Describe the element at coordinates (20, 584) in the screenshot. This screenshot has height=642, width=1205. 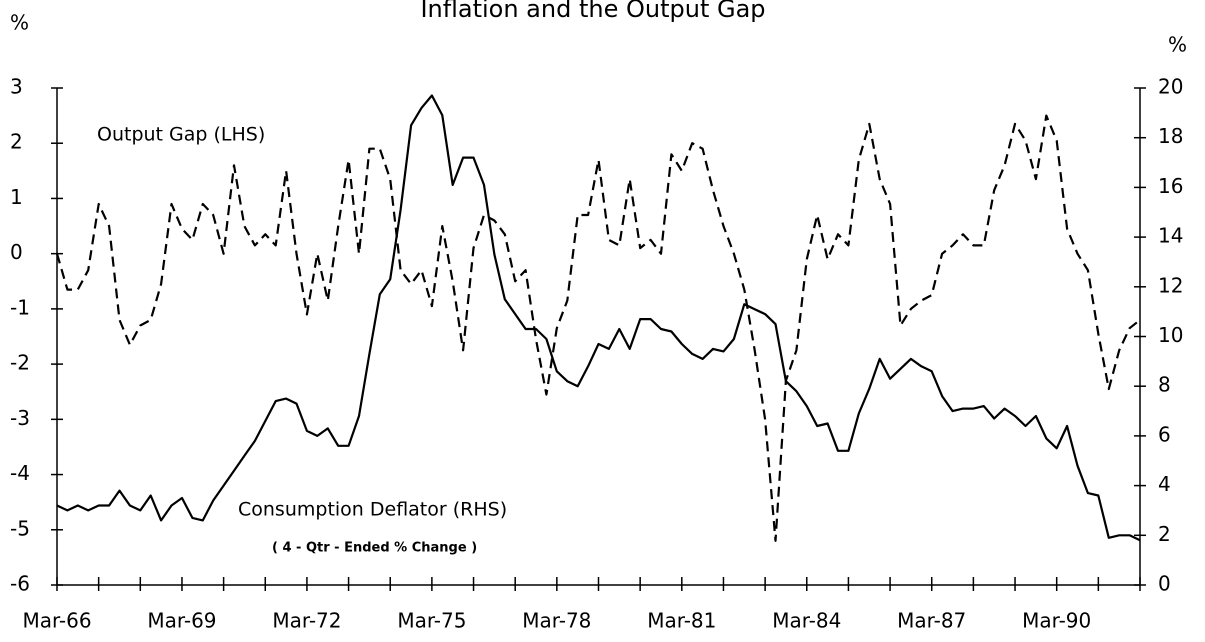
I see `y-tick-label: -6` at that location.